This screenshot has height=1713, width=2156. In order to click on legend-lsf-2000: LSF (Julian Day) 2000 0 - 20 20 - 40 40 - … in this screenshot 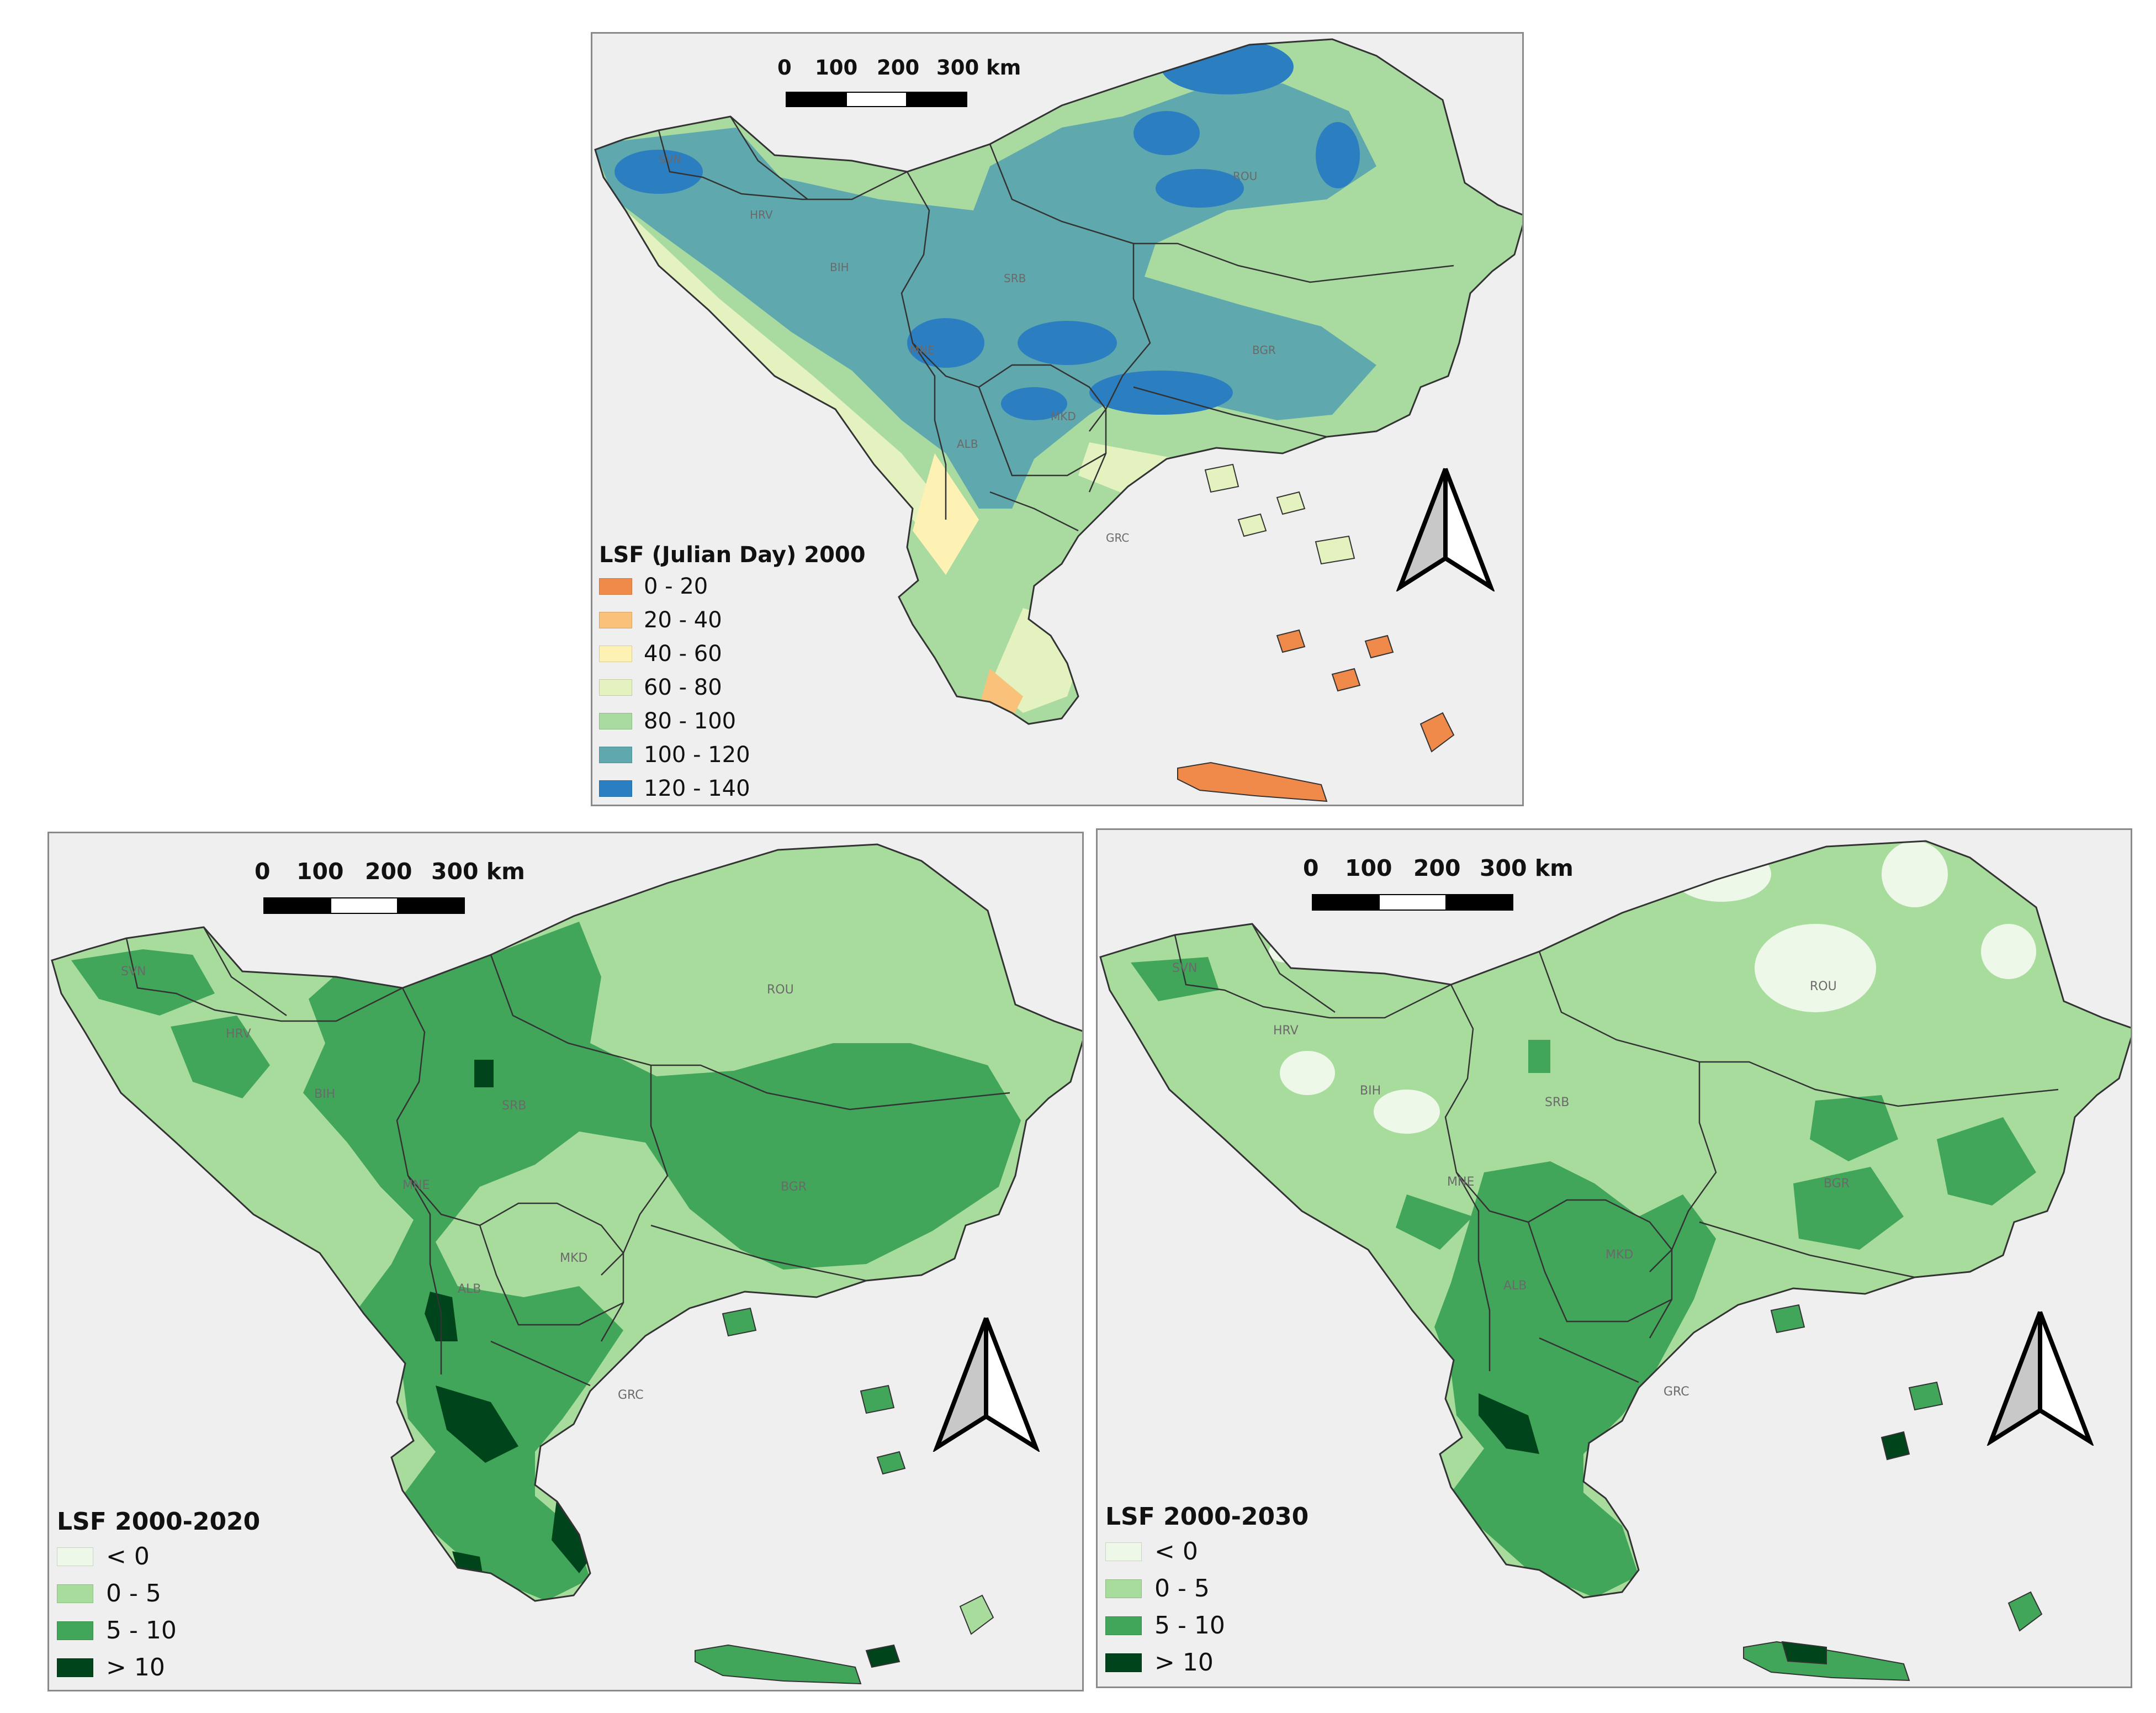, I will do `click(733, 673)`.